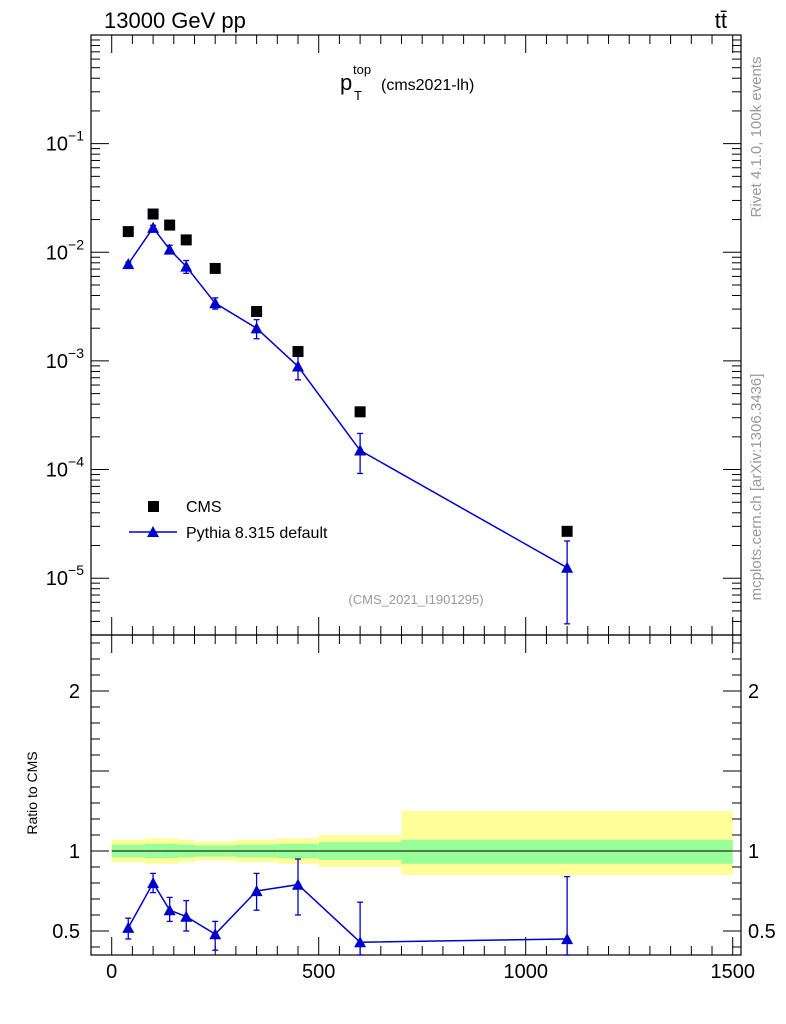  Describe the element at coordinates (76, 244) in the screenshot. I see `ytick-exponent: −2` at that location.